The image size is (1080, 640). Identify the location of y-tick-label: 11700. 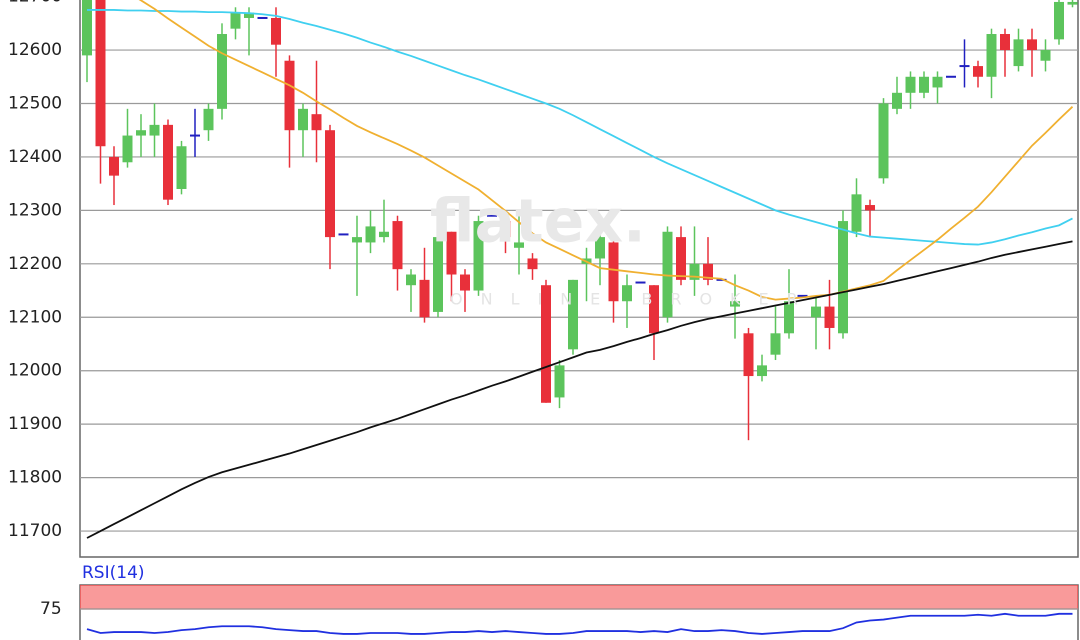
(35, 531).